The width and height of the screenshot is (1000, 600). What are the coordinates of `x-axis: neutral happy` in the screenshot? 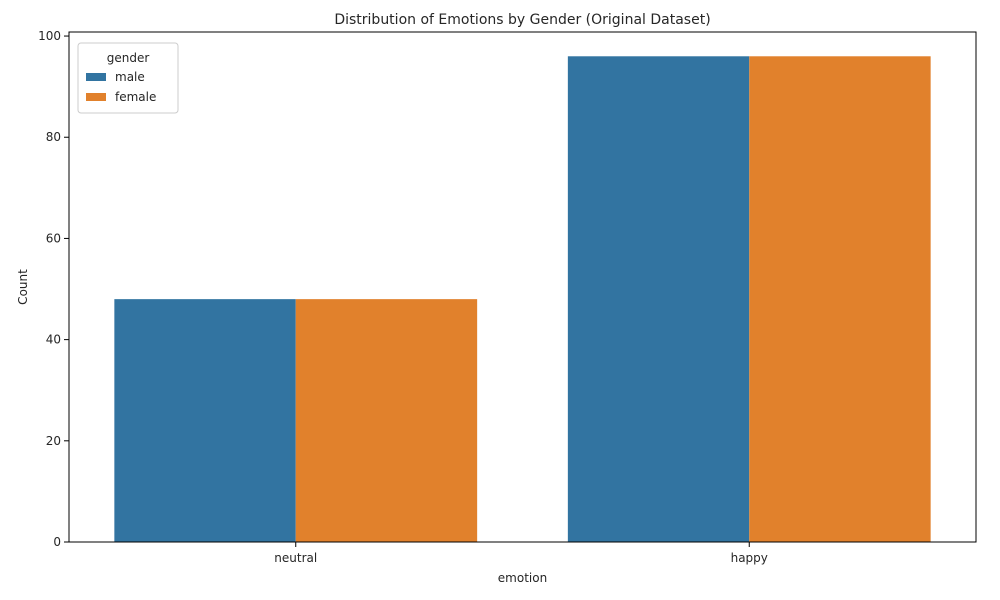 It's located at (521, 553).